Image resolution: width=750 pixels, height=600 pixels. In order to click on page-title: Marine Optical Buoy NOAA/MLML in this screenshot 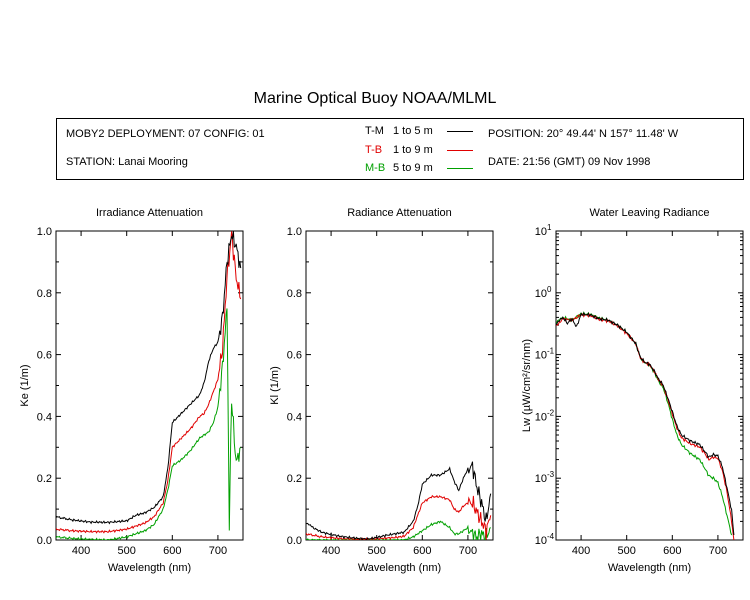, I will do `click(375, 98)`.